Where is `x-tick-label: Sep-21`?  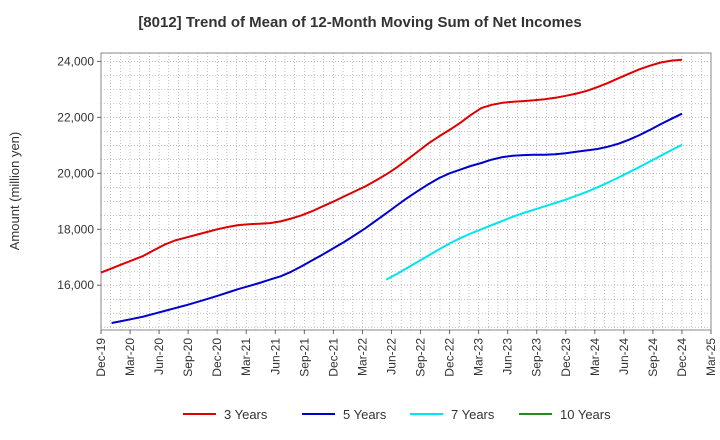 x-tick-label: Sep-21 is located at coordinates (304, 357).